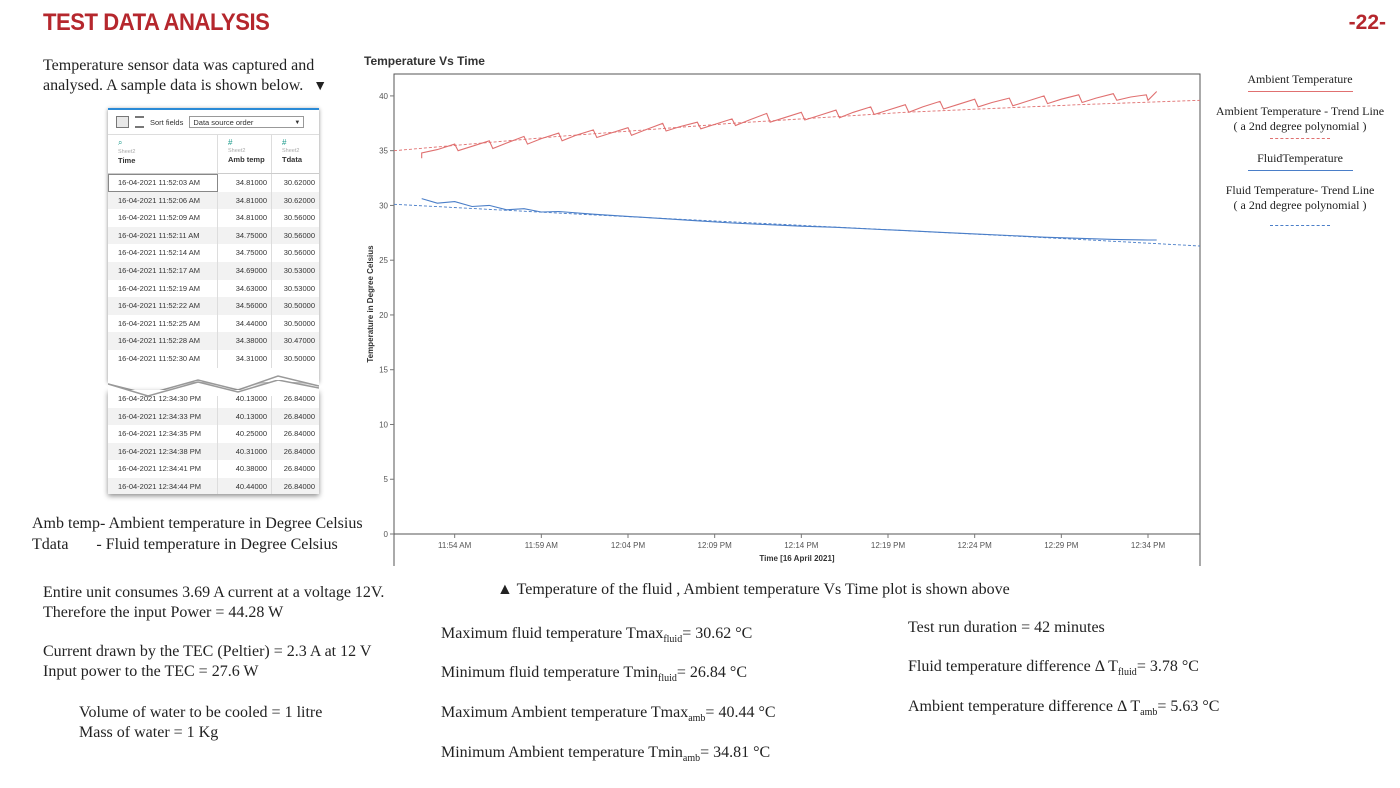 This screenshot has width=1400, height=788. I want to click on x-axis-label: Time [16 April 2021], so click(796, 558).